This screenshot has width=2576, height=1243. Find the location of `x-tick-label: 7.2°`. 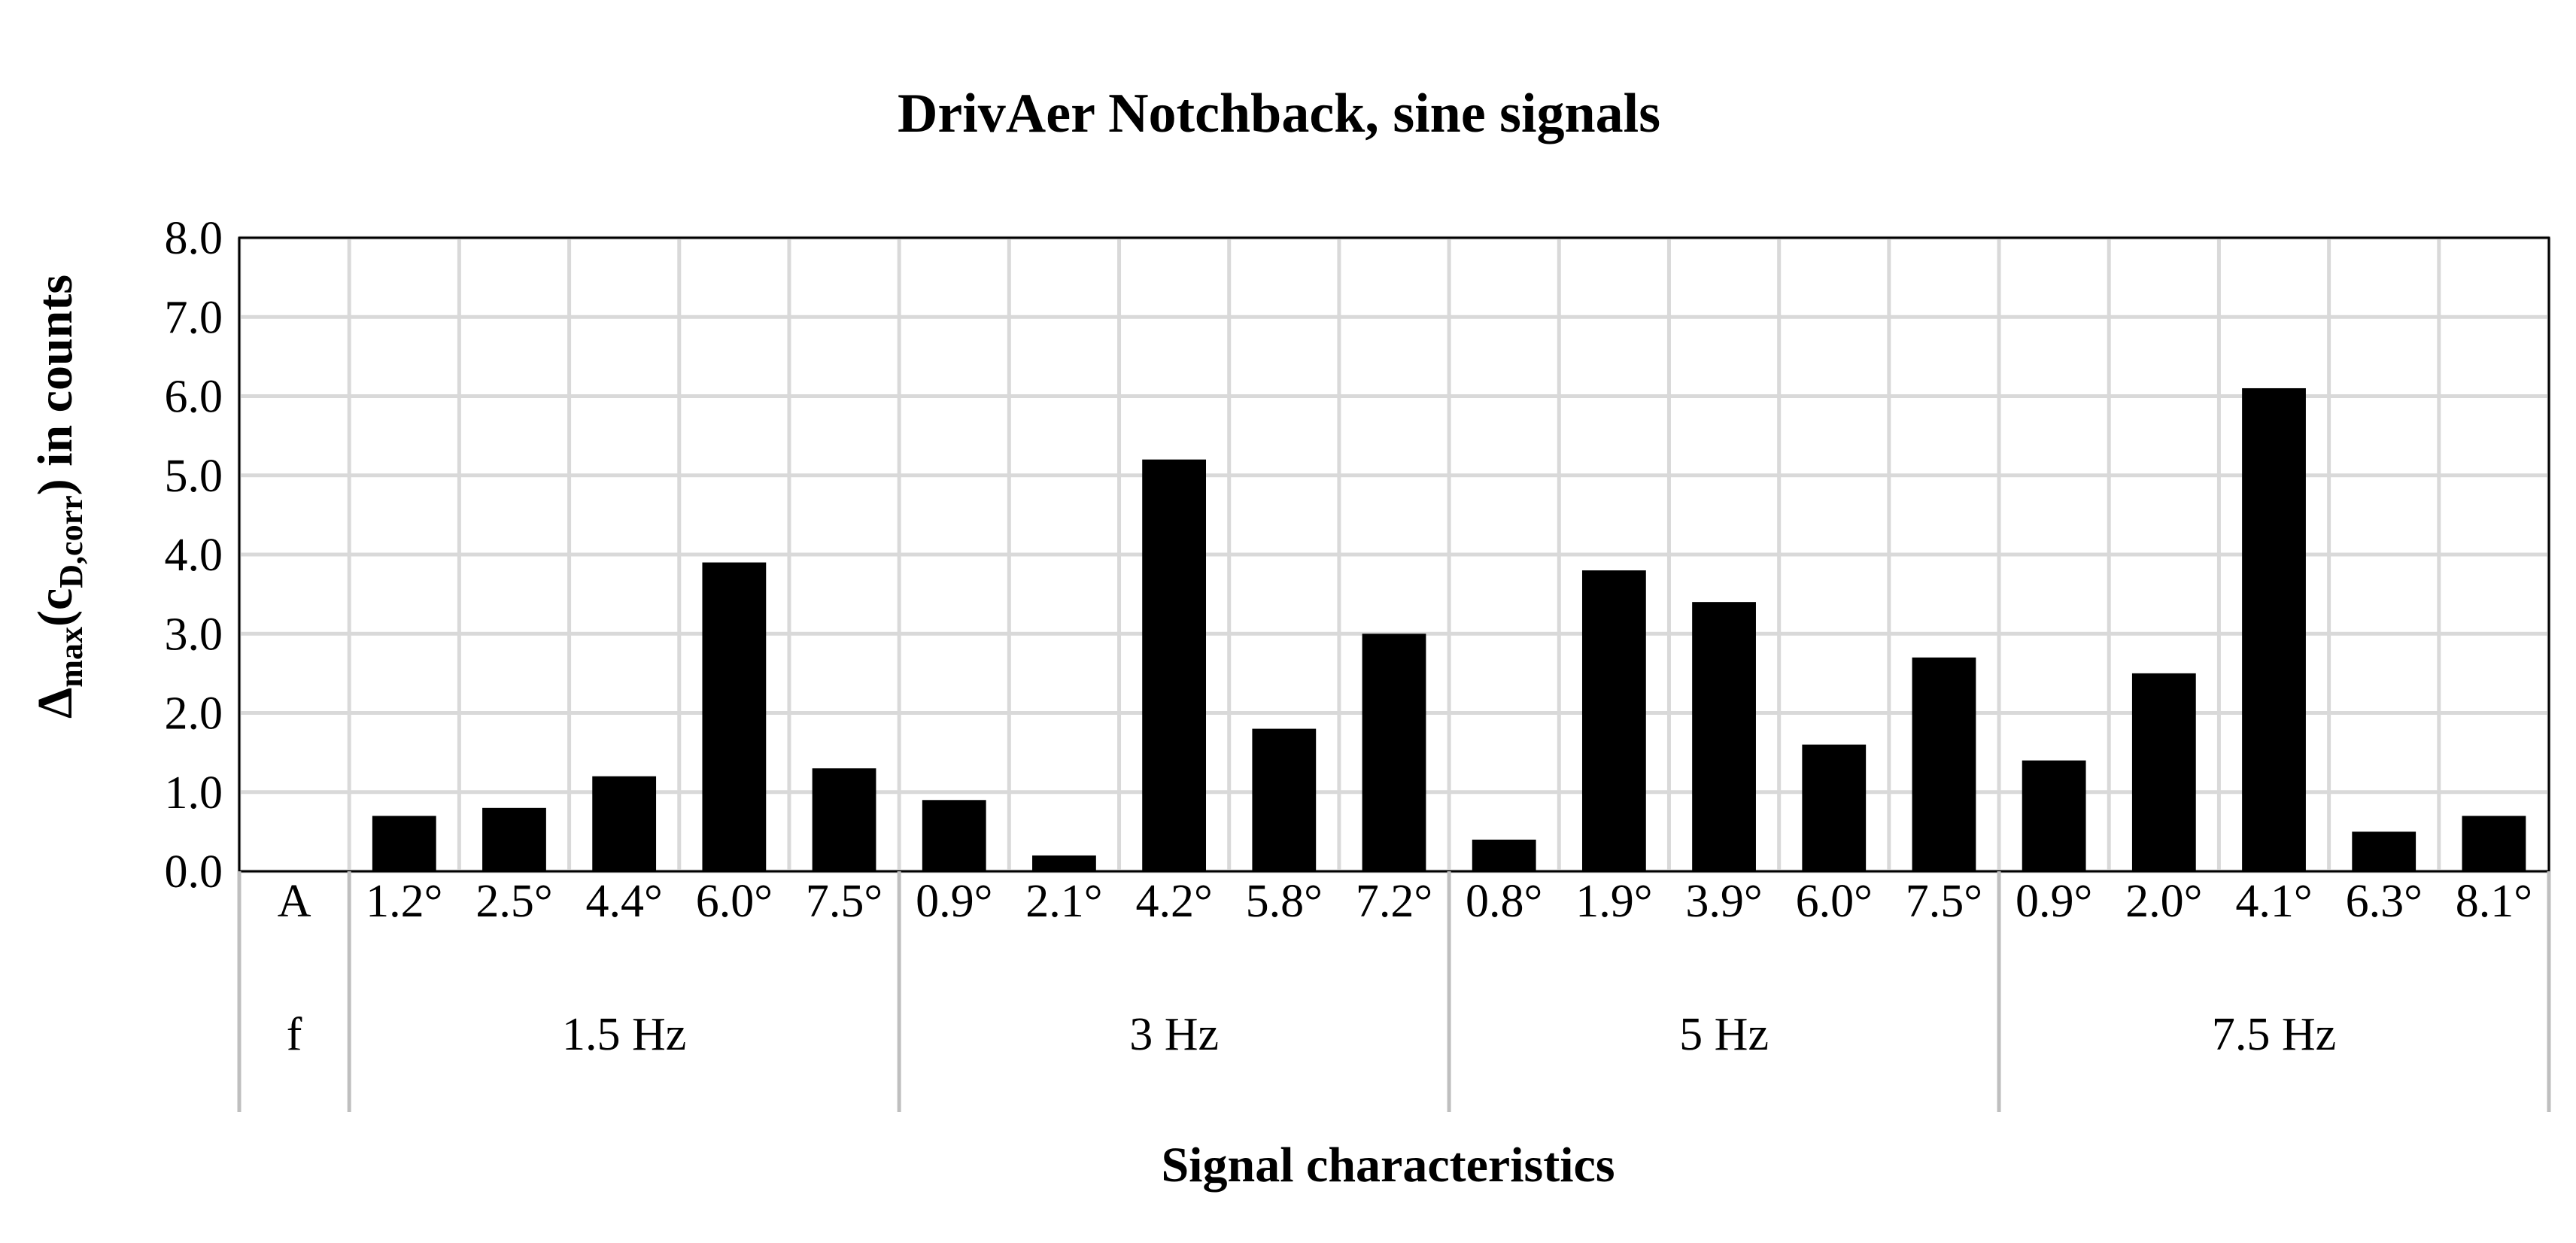

x-tick-label: 7.2° is located at coordinates (1394, 901).